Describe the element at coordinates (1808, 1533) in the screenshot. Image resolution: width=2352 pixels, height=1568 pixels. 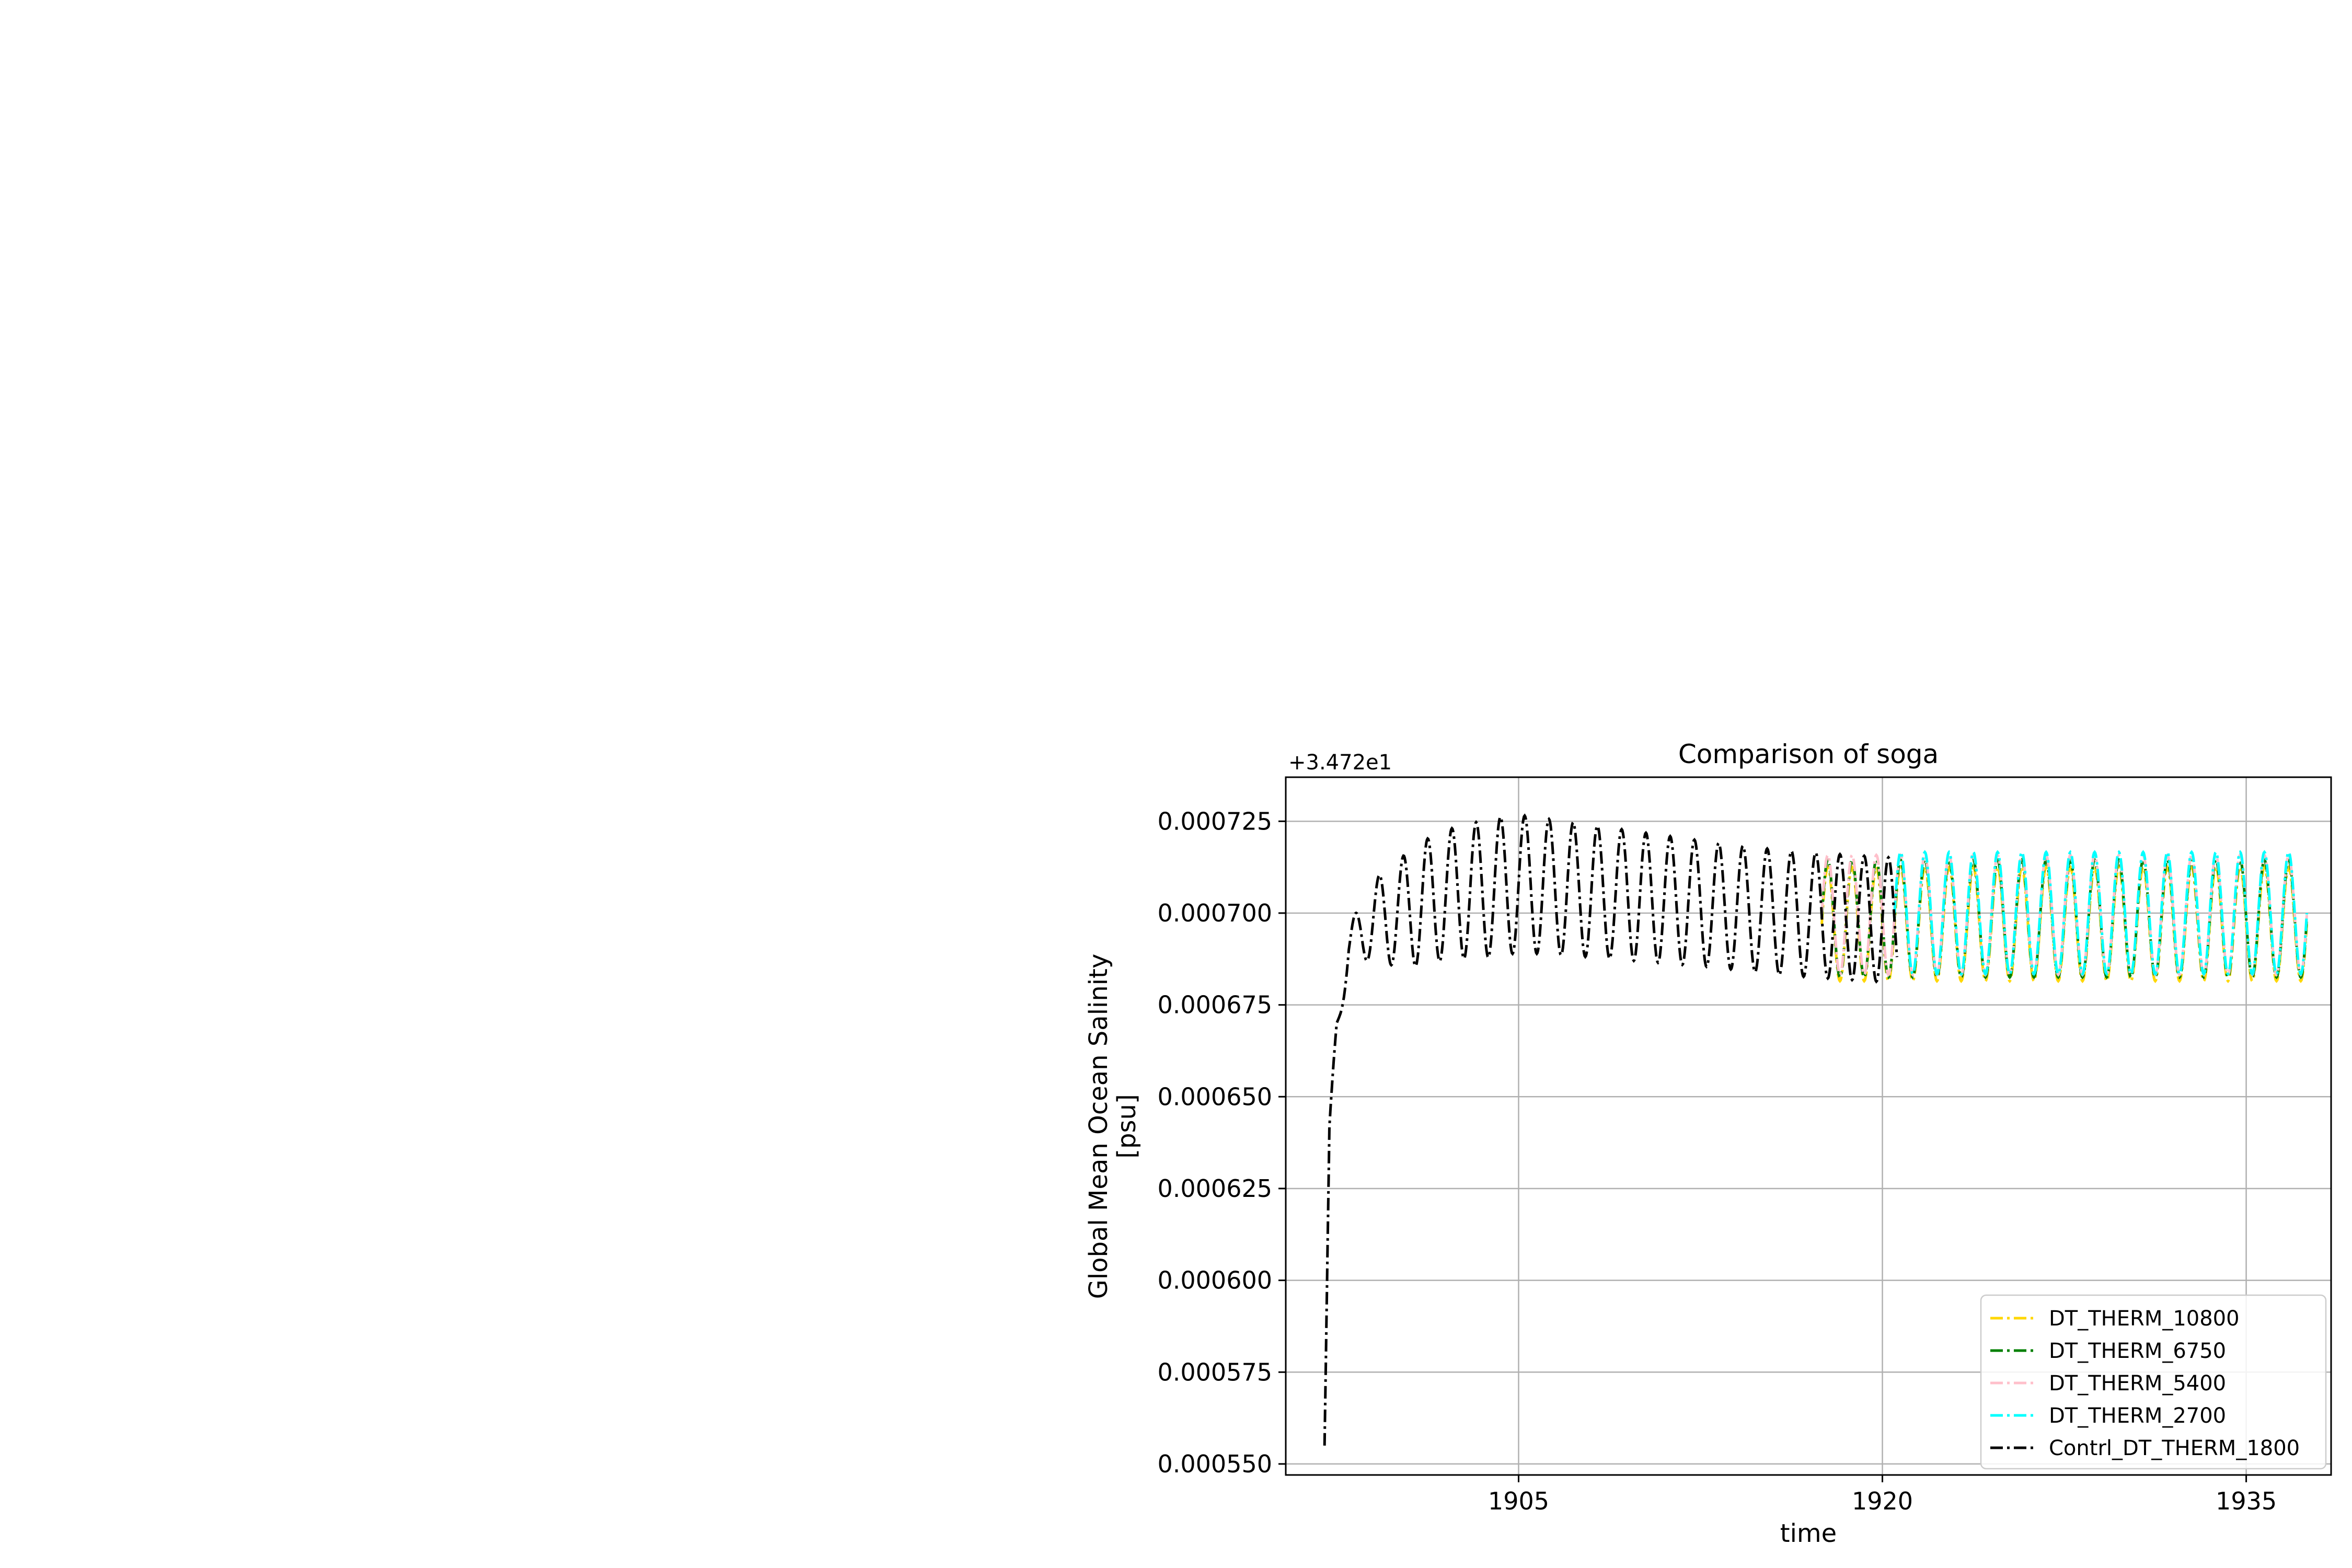
I see `x-axis-label: time` at that location.